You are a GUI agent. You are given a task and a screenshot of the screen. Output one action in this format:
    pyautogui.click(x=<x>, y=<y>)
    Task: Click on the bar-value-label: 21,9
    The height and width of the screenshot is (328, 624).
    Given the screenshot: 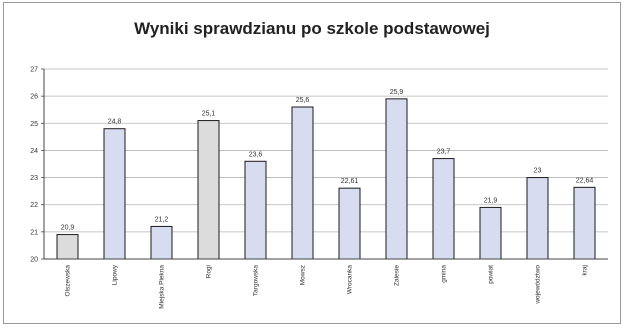 What is the action you would take?
    pyautogui.click(x=491, y=200)
    